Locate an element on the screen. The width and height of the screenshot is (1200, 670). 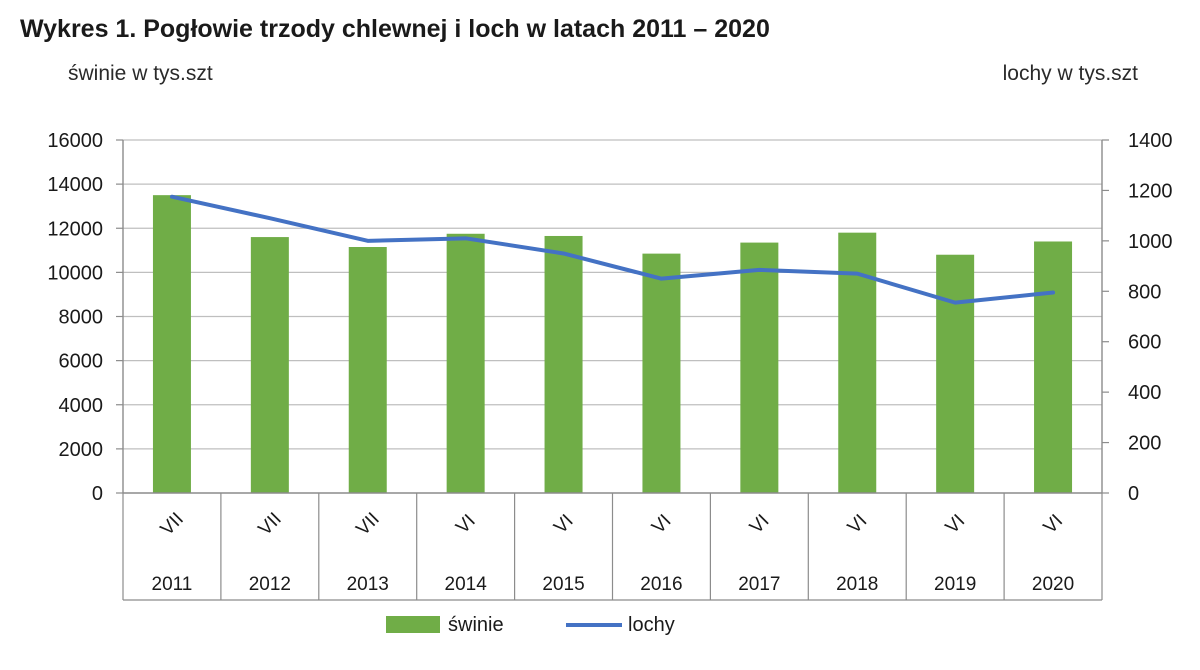
y-left-tick-label: 2000 is located at coordinates (81, 450).